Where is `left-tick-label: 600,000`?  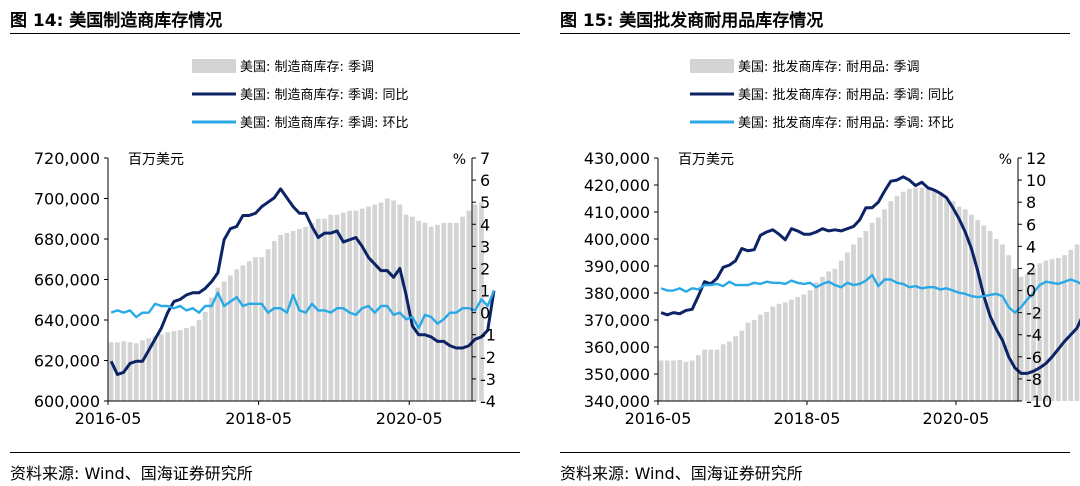
left-tick-label: 600,000 is located at coordinates (67, 401).